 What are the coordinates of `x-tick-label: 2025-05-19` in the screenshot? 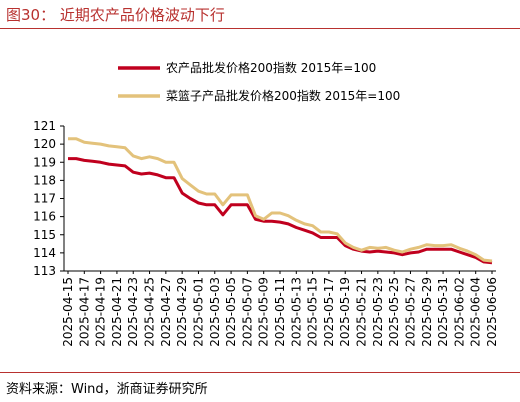 It's located at (345, 312).